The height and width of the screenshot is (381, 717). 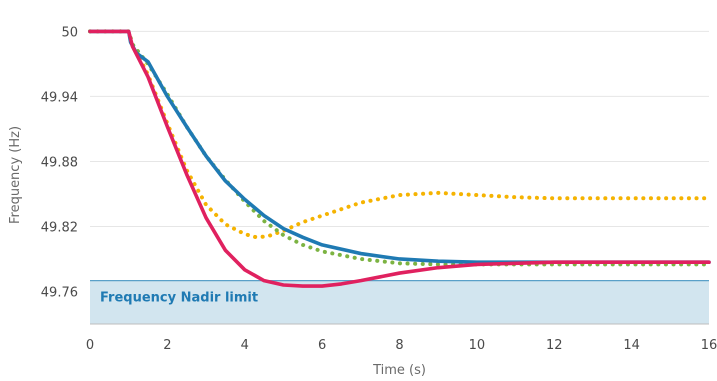 I want to click on y-tick-label: 49.88, so click(x=59, y=162).